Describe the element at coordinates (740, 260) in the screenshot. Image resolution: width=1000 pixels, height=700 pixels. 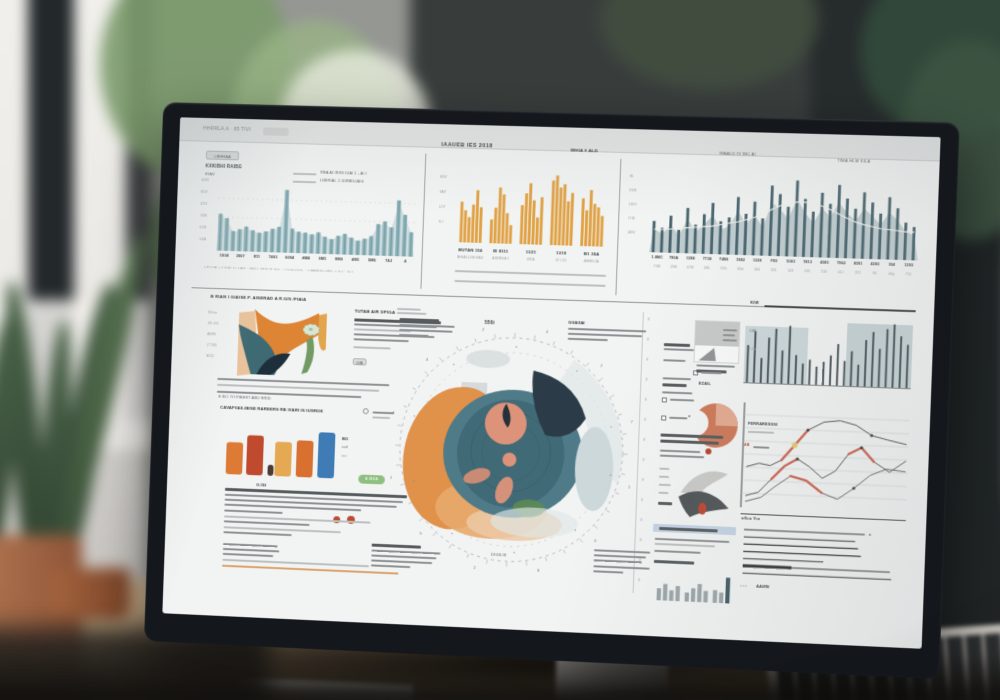
I see `panel-c-xtick: 1982` at that location.